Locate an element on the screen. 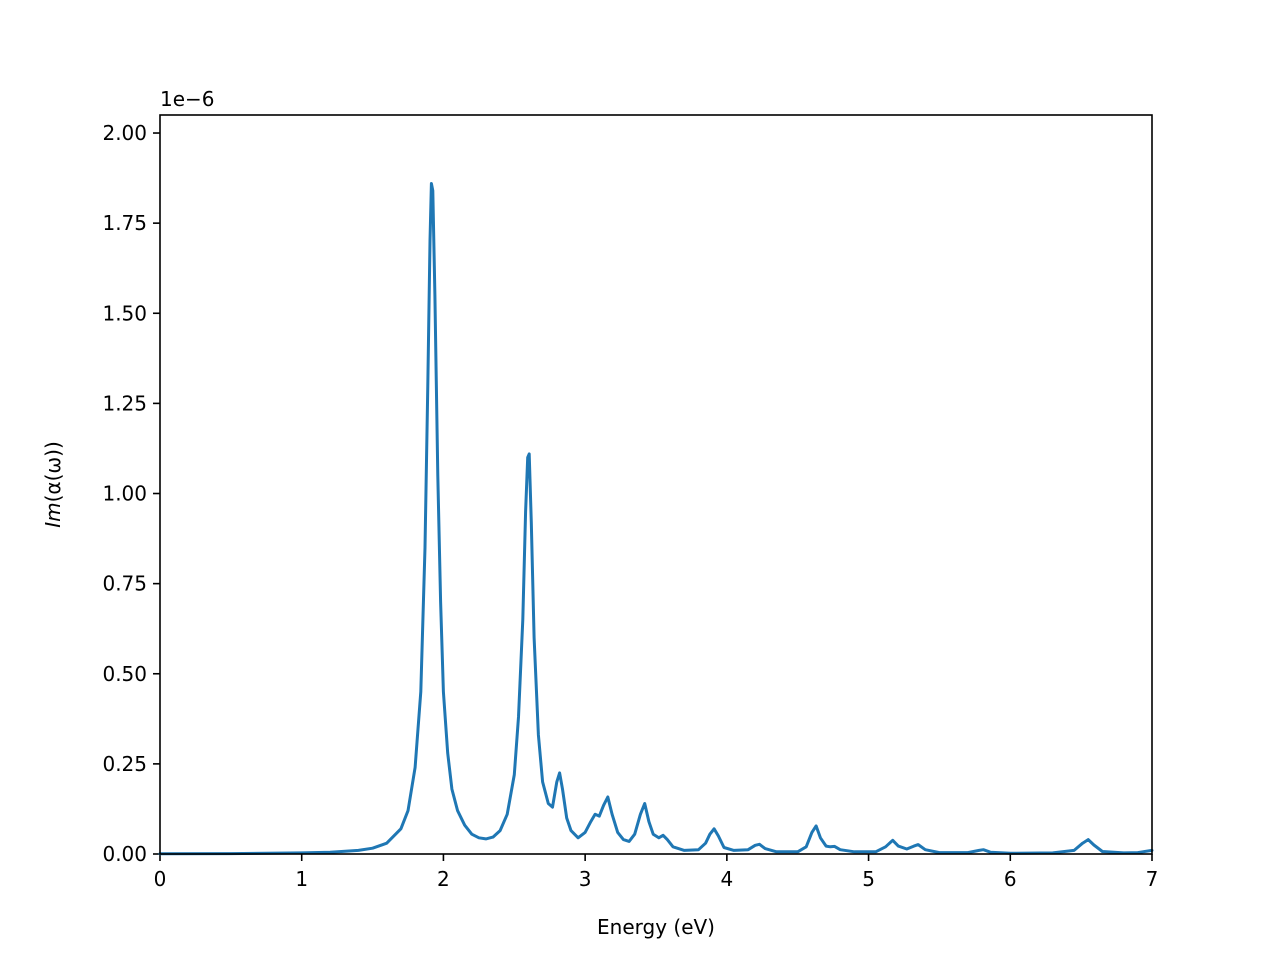 The image size is (1280, 960). y-tick-label: 1.75 is located at coordinates (124, 223).